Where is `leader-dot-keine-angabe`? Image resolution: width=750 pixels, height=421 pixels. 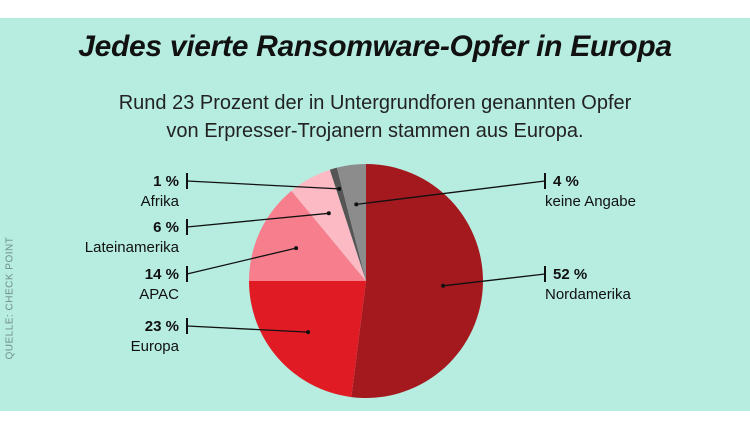 leader-dot-keine-angabe is located at coordinates (356, 204).